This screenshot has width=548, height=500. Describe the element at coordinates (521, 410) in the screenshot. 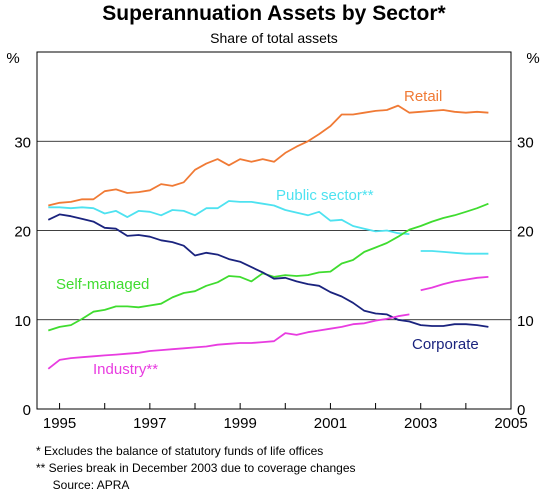

I see `y-tick-right-0: 0` at that location.